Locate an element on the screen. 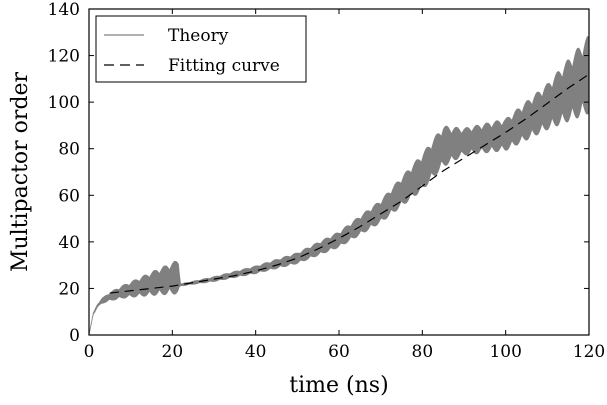 The width and height of the screenshot is (607, 405). y-tick-label: 120 is located at coordinates (64, 57).